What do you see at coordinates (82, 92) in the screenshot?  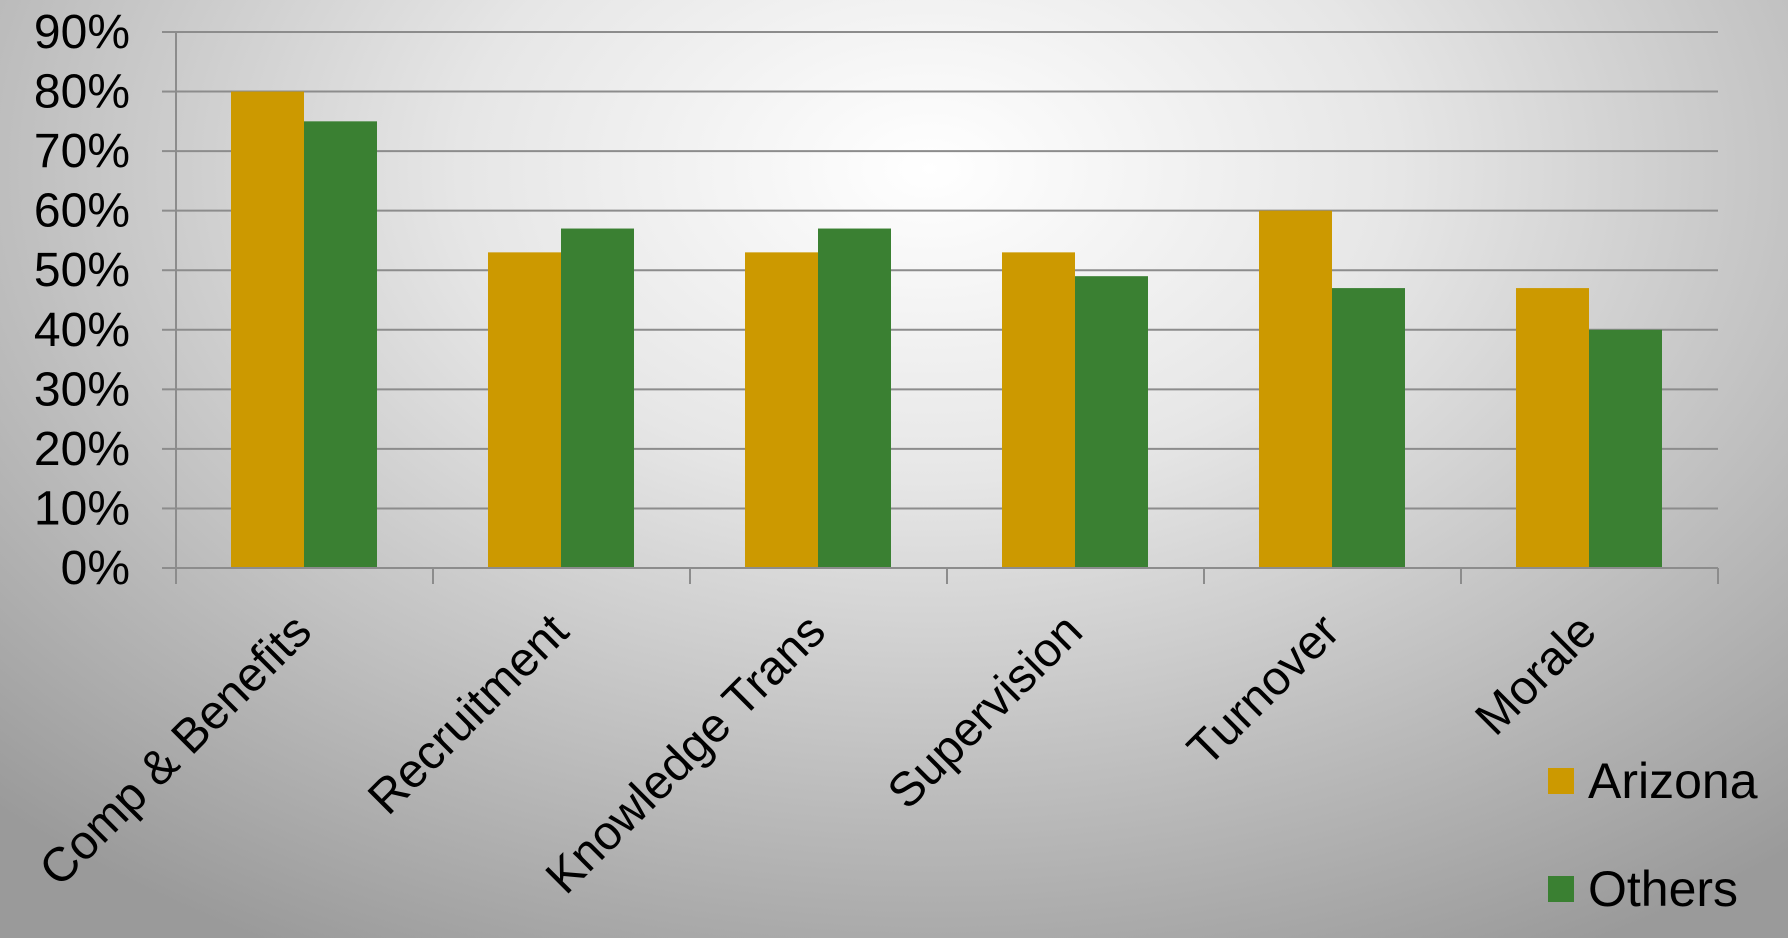 I see `y-tick-label: 80%` at bounding box center [82, 92].